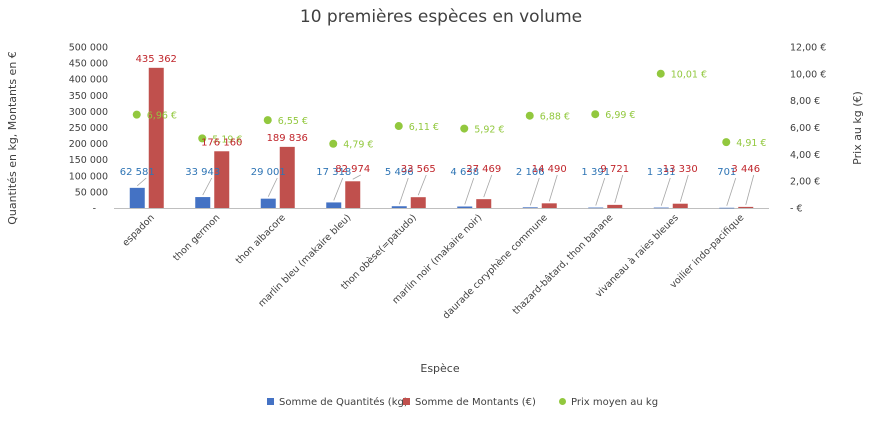 This screenshot has height=424, width=882. Describe the element at coordinates (614, 402) in the screenshot. I see `legend-label: Prix moyen au kg` at that location.